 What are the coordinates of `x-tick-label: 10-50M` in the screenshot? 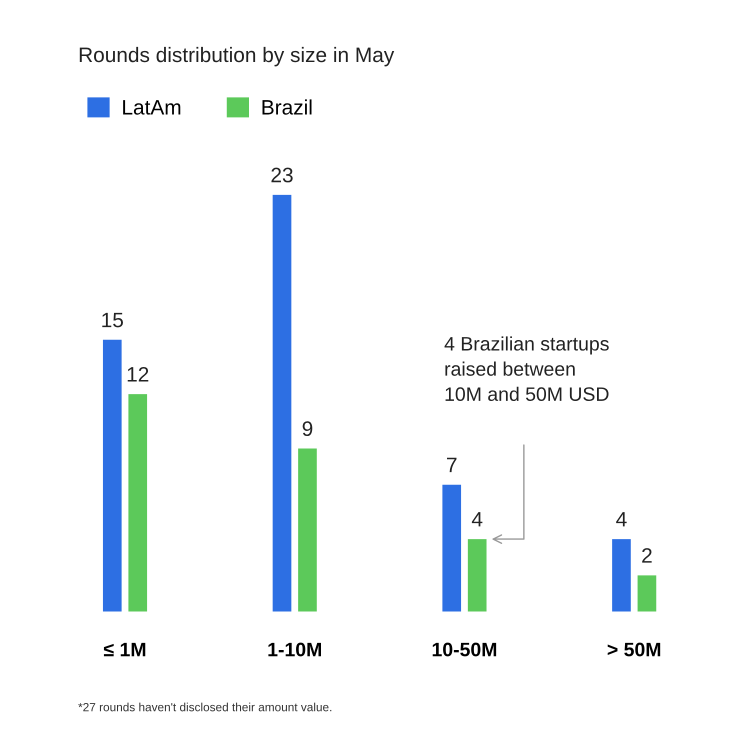 It's located at (464, 649).